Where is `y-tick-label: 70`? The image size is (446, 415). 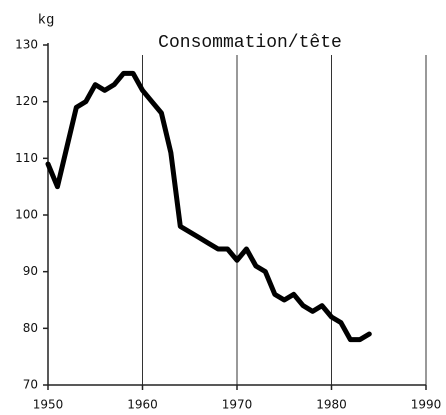
y-tick-label: 70 is located at coordinates (30, 385).